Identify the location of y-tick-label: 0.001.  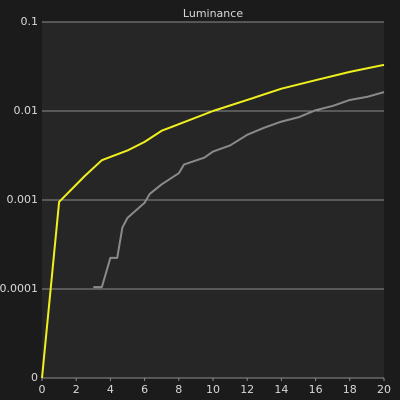
(23, 199).